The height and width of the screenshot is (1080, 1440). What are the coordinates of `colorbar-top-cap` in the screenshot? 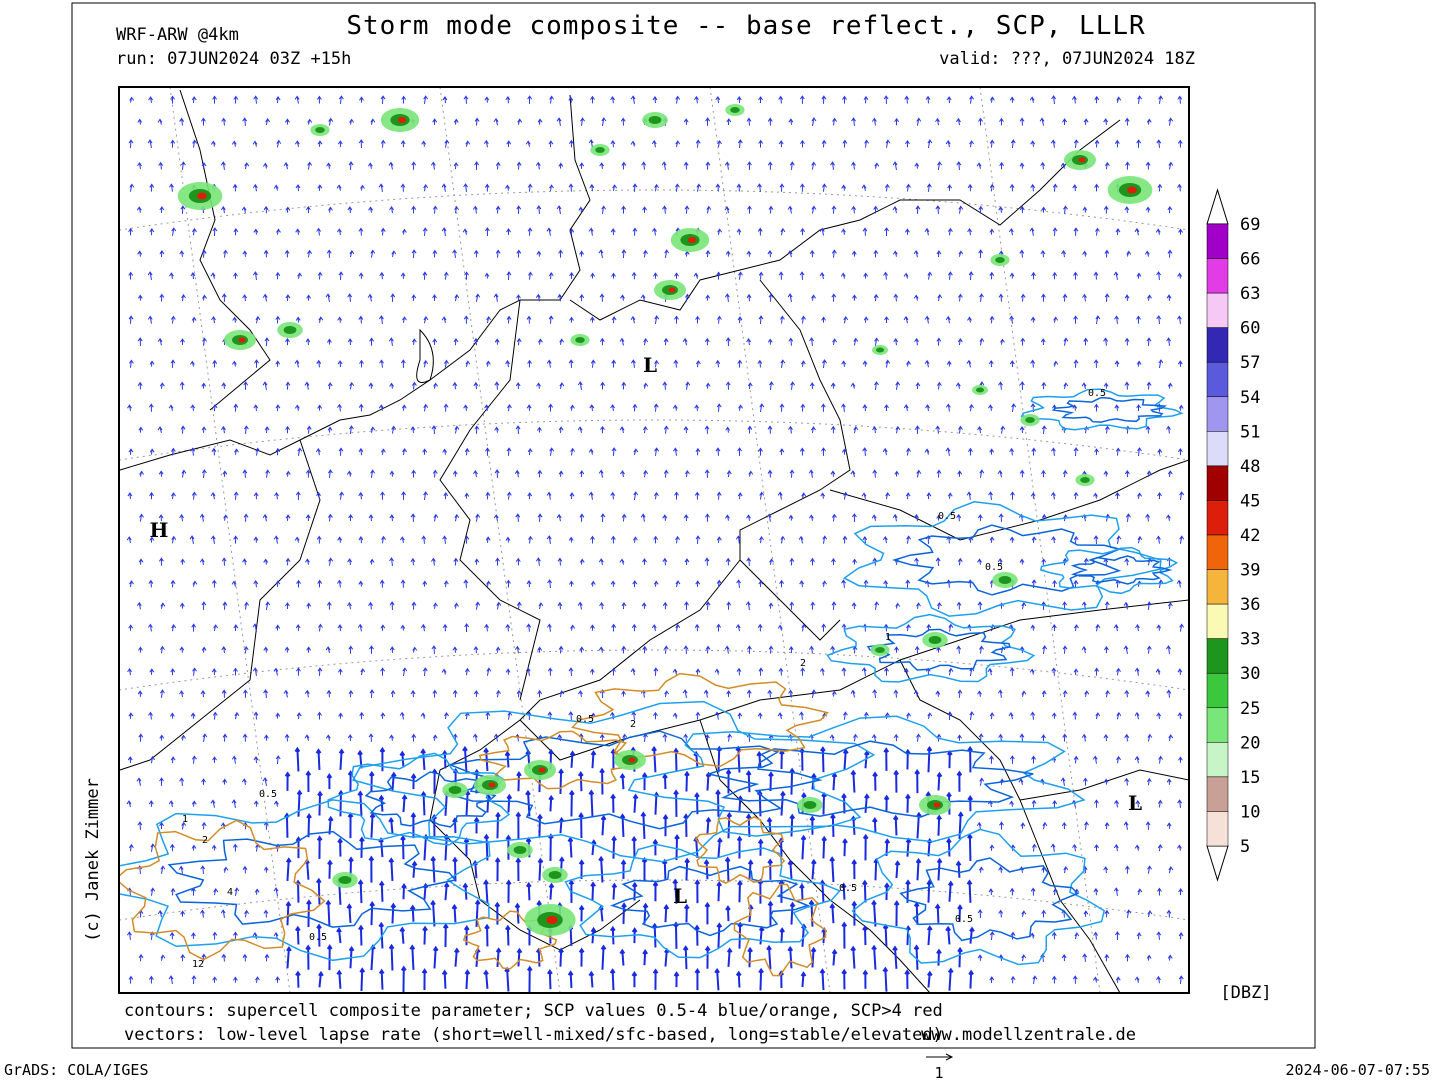 It's located at (1217, 206).